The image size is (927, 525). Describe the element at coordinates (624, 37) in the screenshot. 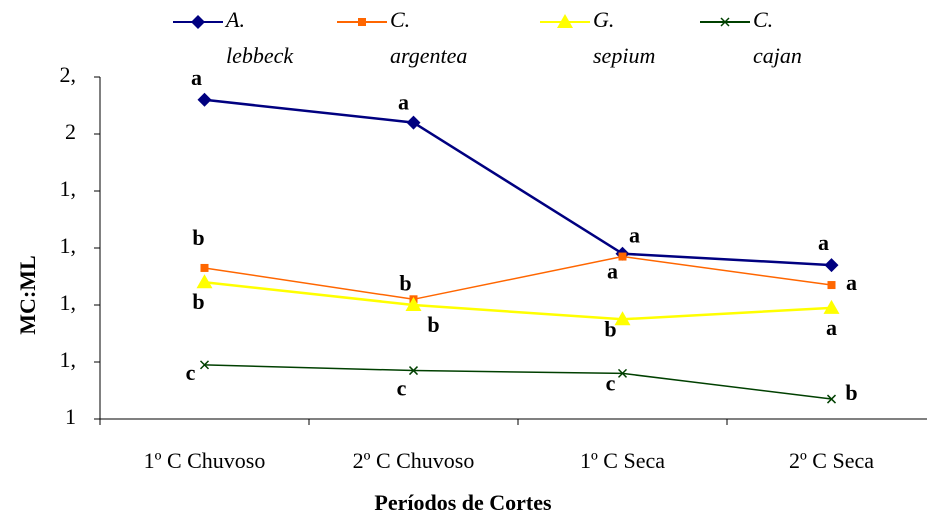

I see `legend-label: G. sepium` at that location.